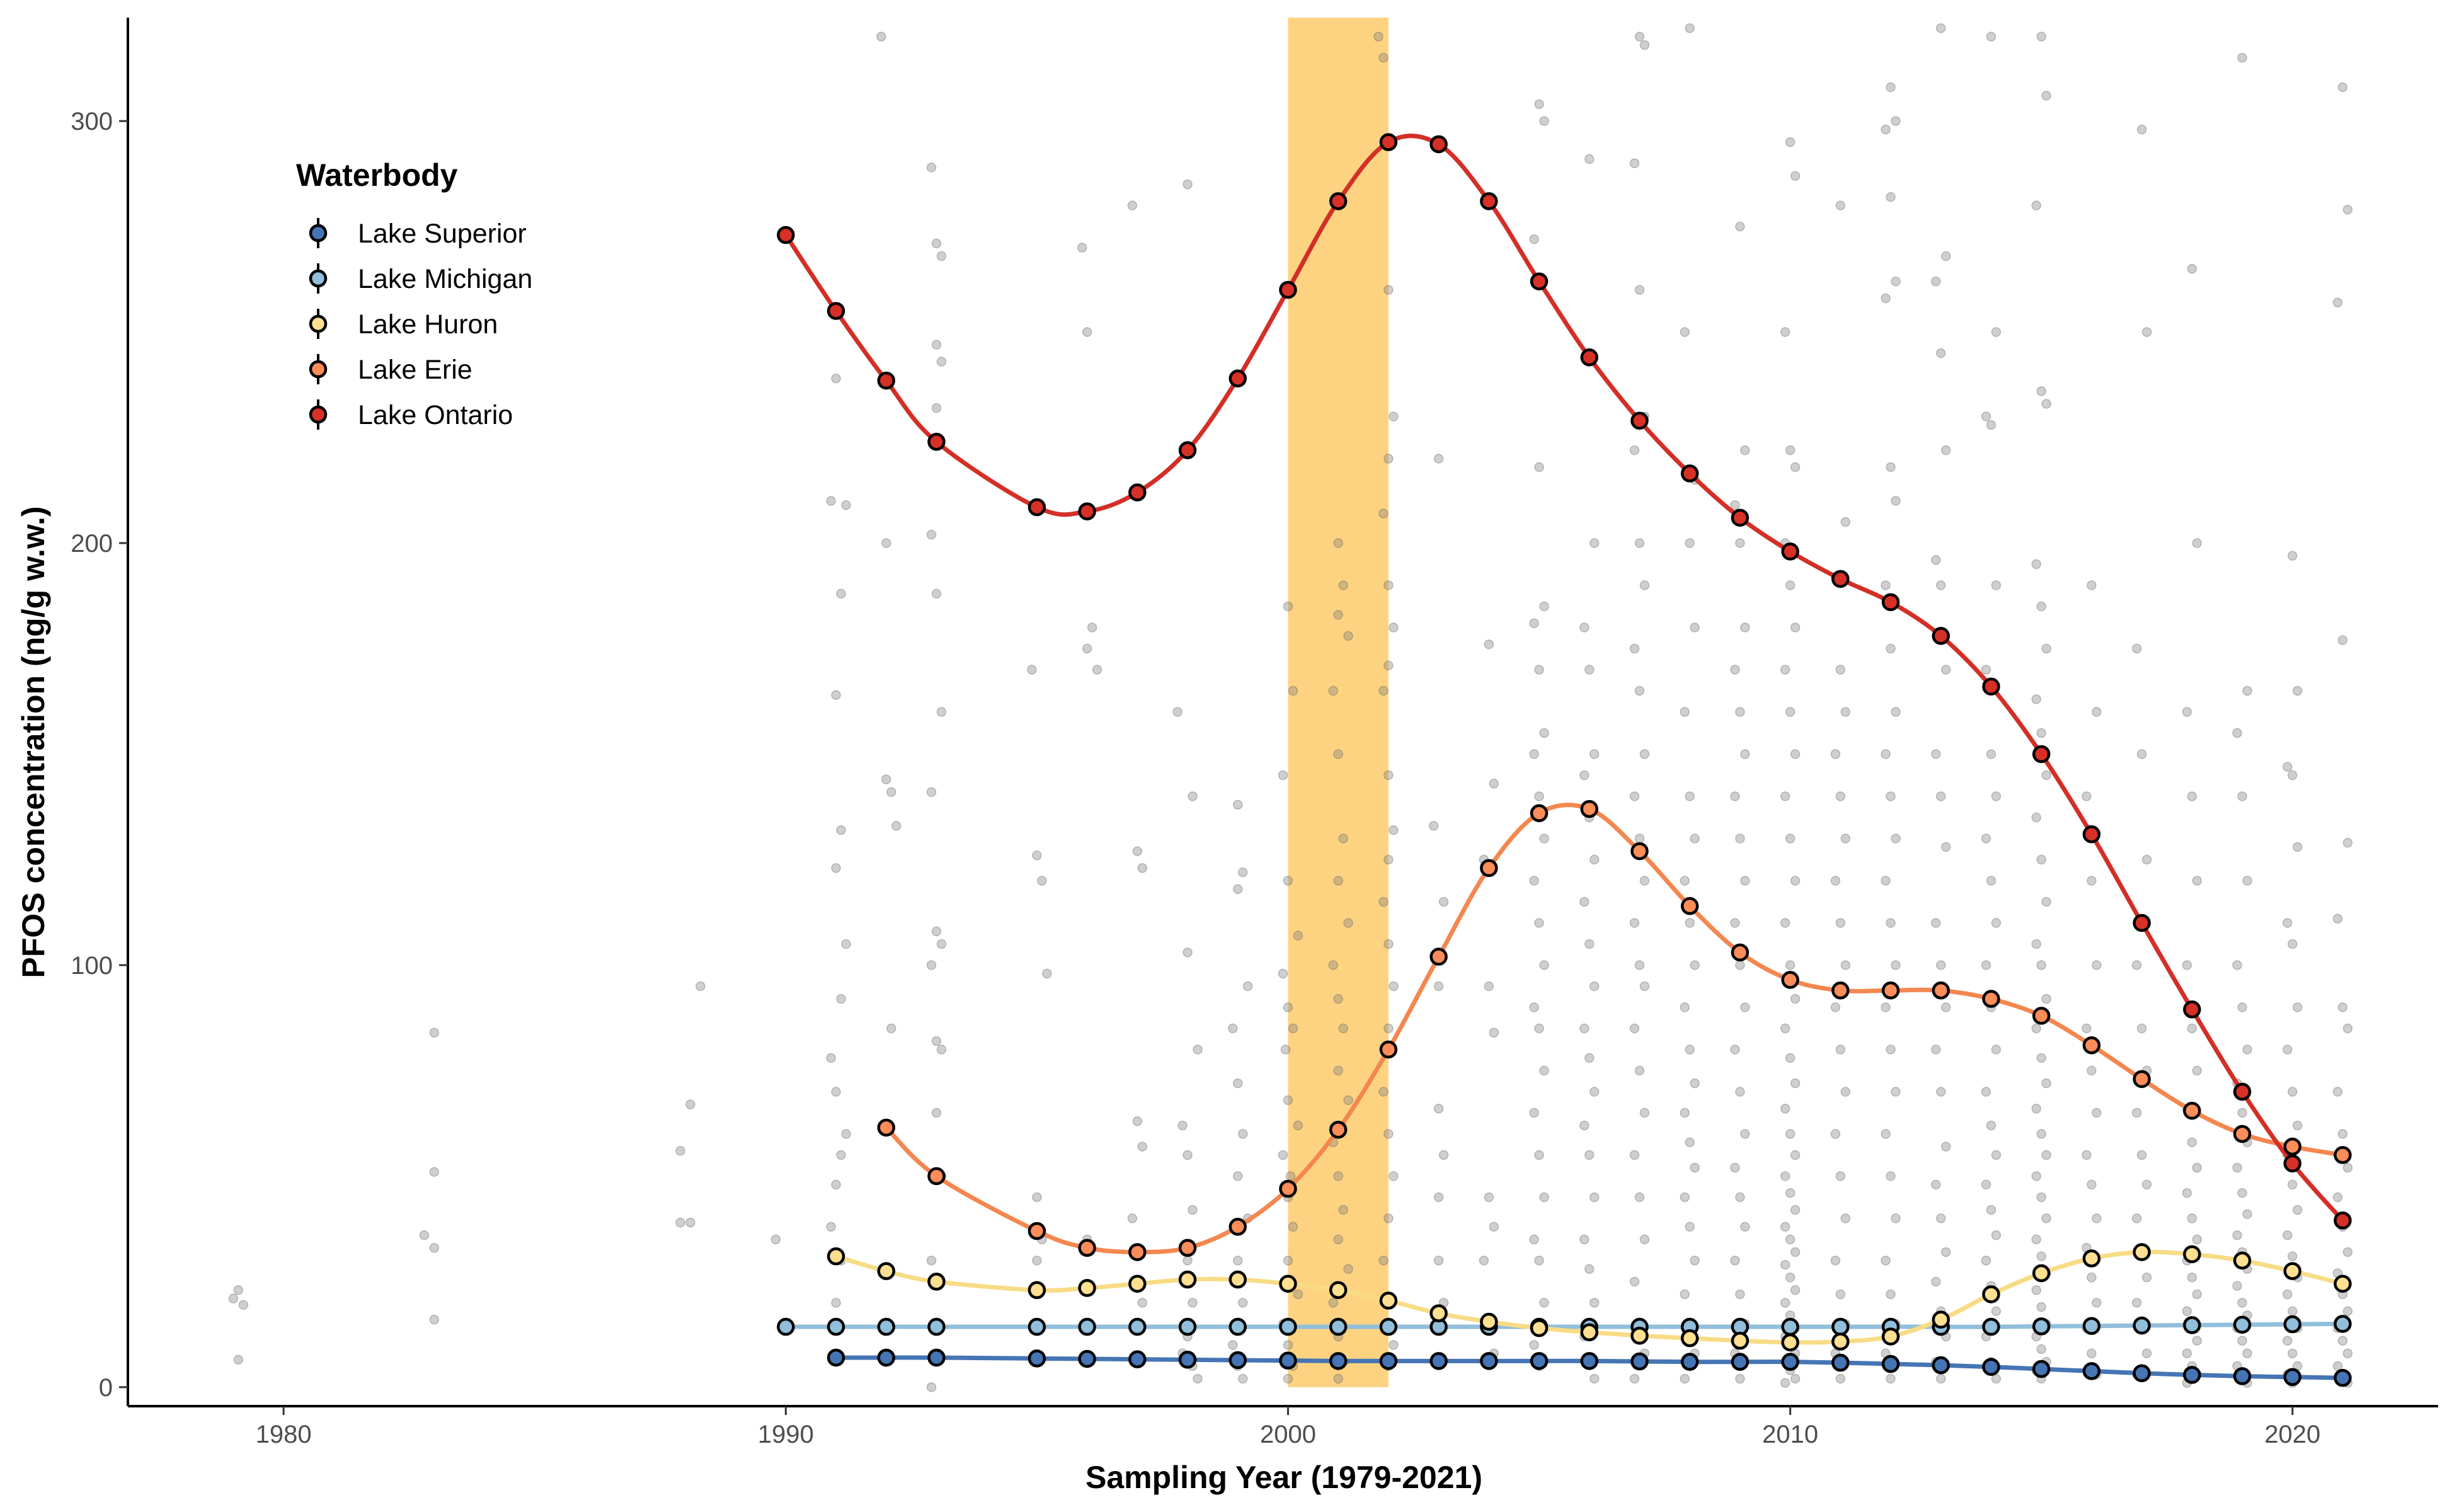 The height and width of the screenshot is (1512, 2457). I want to click on legend-item-lake-ontario: Lake Ontario, so click(411, 414).